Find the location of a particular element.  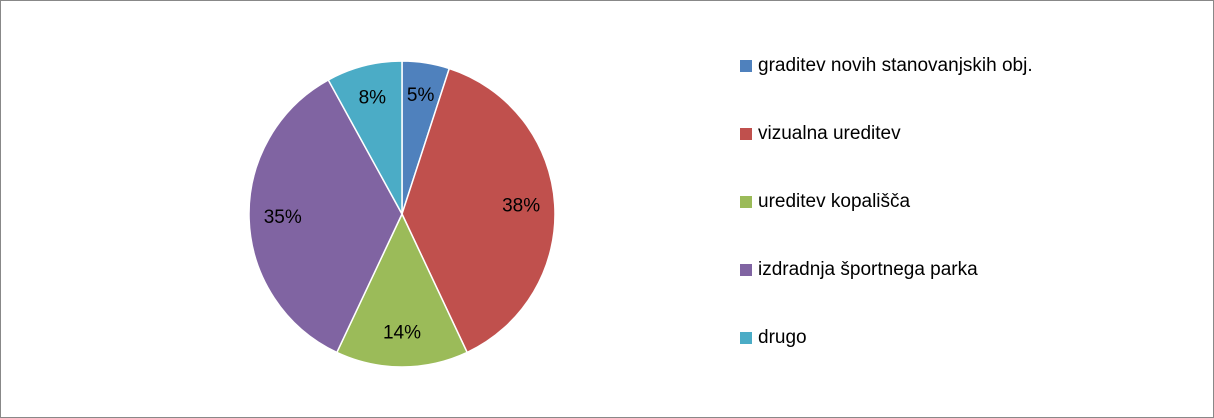

data-label: 38% is located at coordinates (521, 206).